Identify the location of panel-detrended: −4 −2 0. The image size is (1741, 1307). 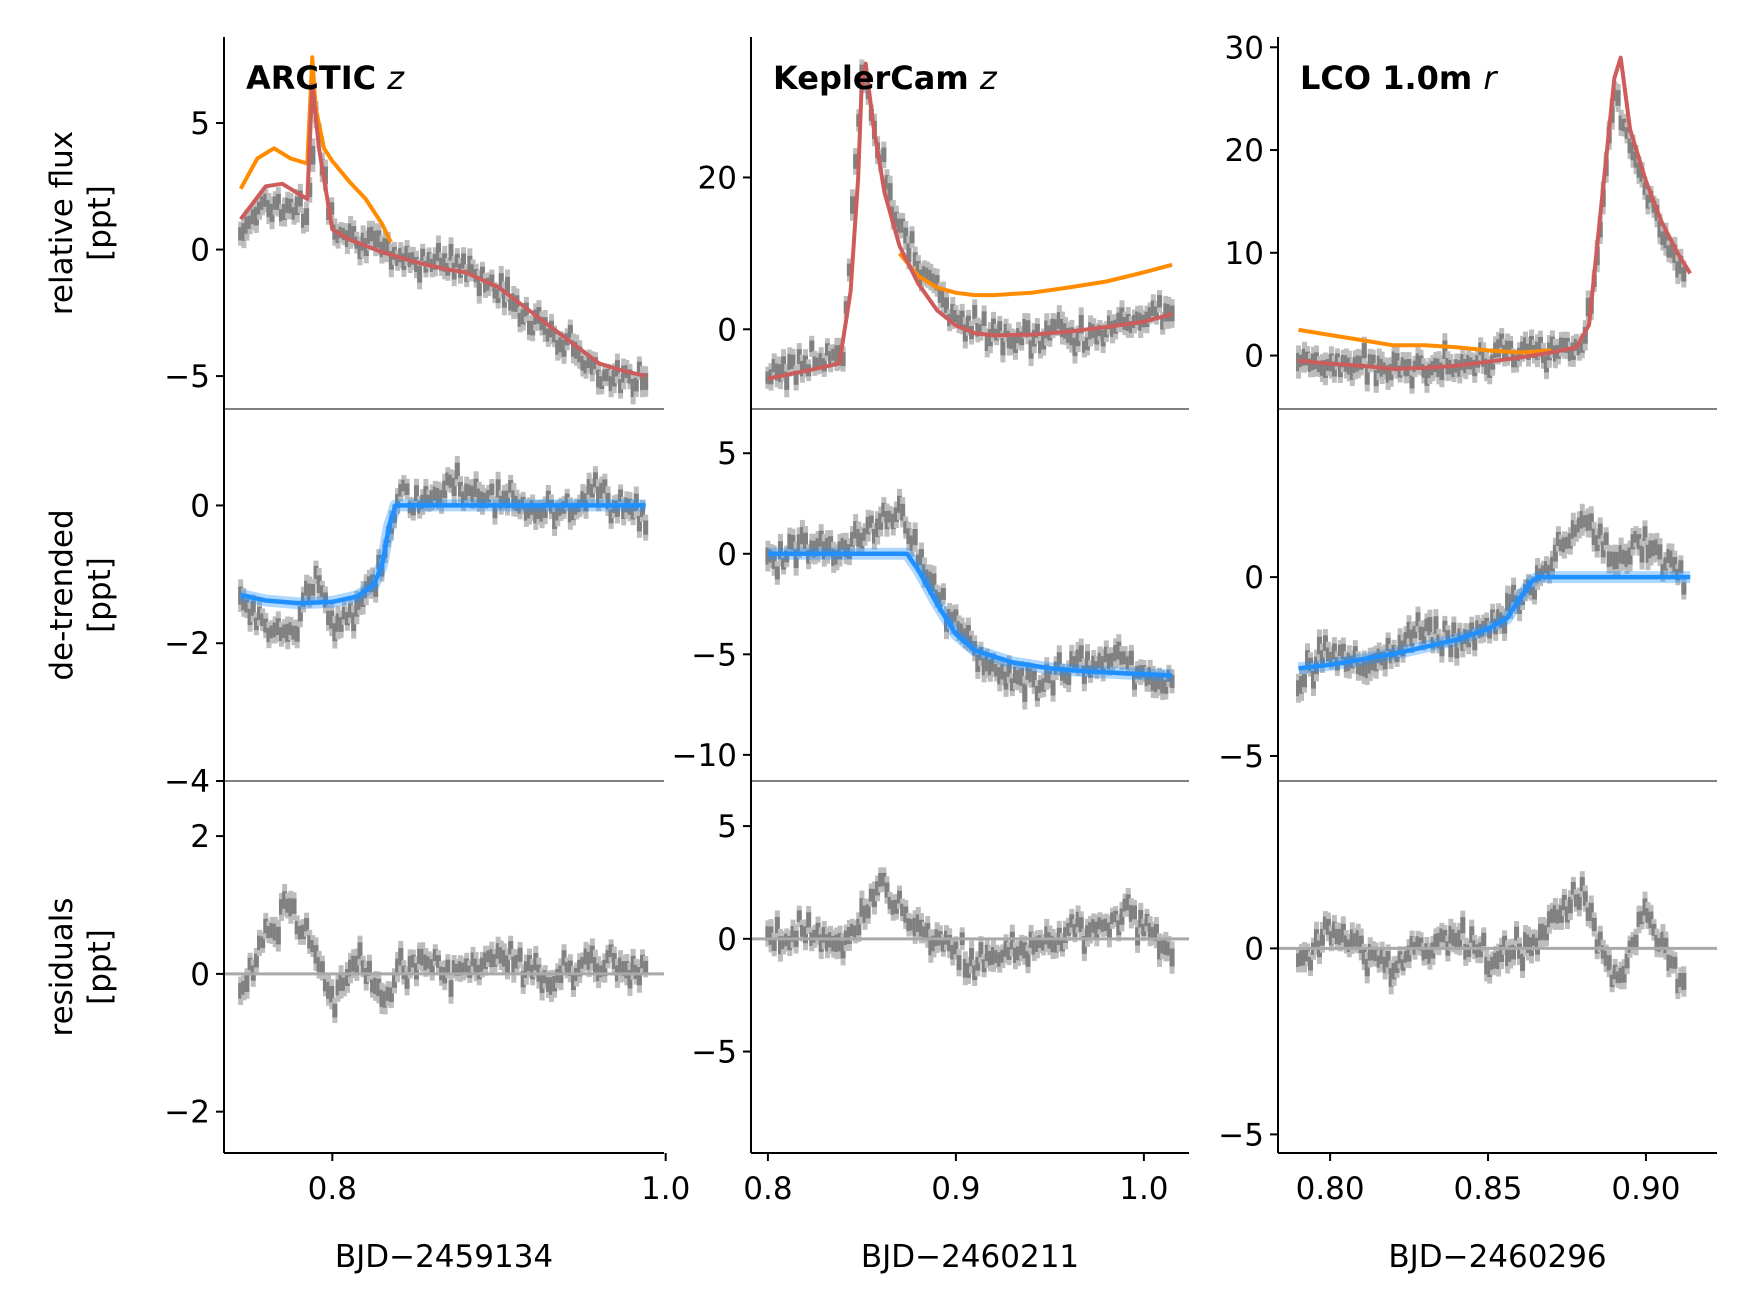
(414, 604).